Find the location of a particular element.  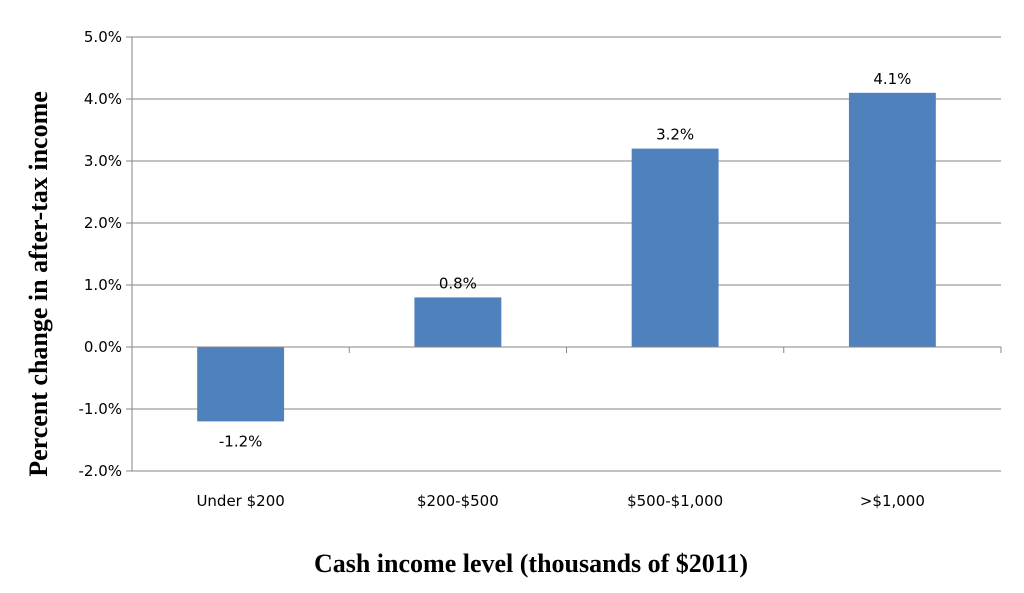

y-tick-label: 5.0% is located at coordinates (103, 37).